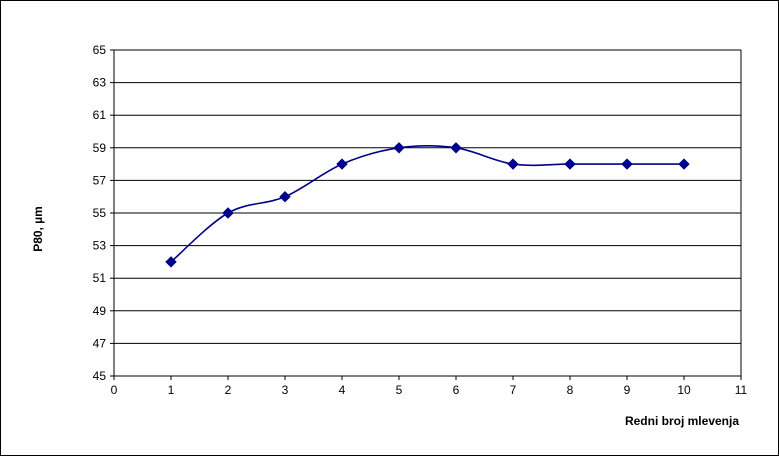 This screenshot has width=779, height=456. Describe the element at coordinates (684, 390) in the screenshot. I see `x-tick-label: 10` at that location.